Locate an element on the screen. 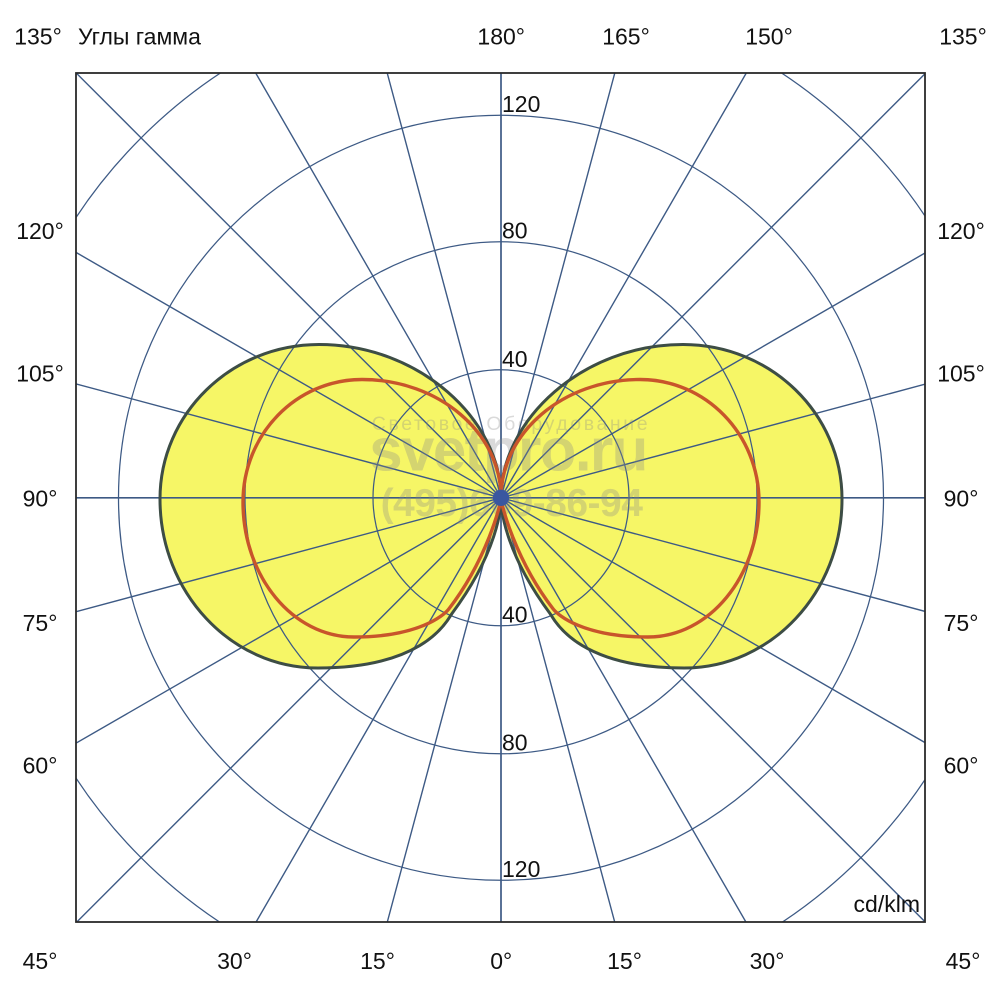  svg-text: 0° is located at coordinates (501, 961).